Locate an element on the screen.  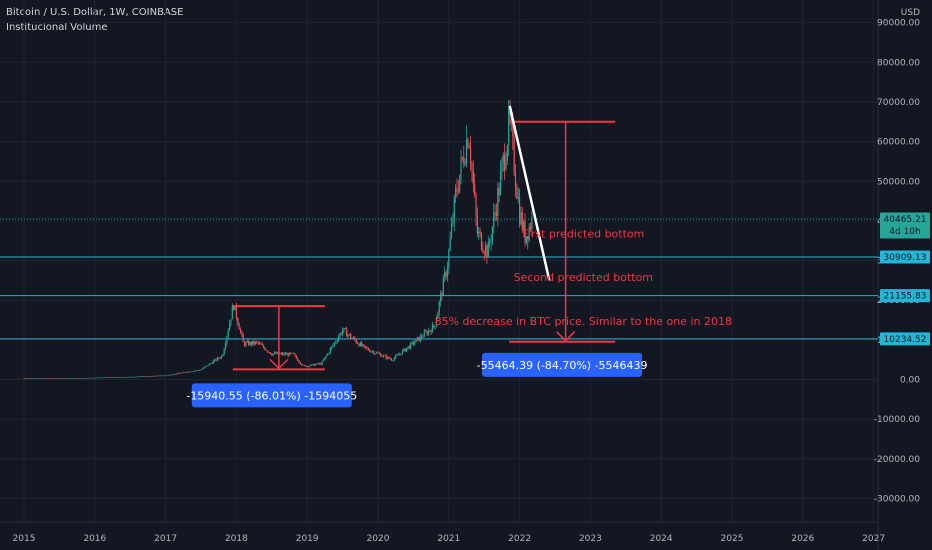
measurement-1: -15940.55 (-86.01%) -1594055 is located at coordinates (271, 356).